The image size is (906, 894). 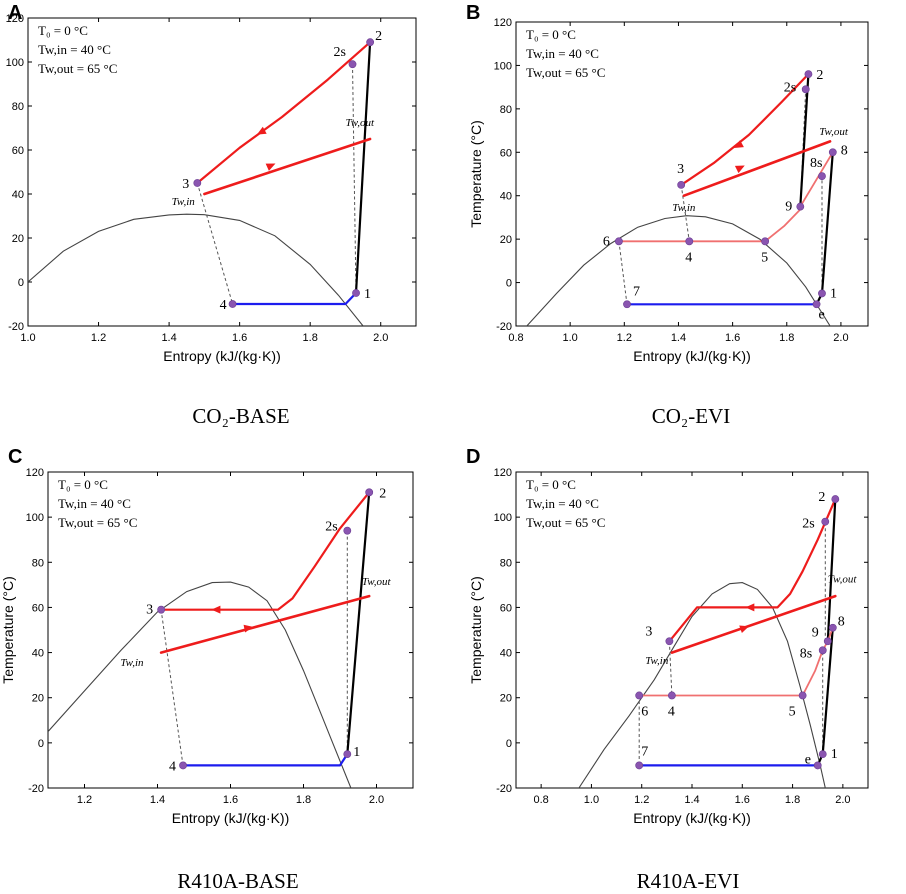 I want to click on state-point-label: 9, so click(x=788, y=207).